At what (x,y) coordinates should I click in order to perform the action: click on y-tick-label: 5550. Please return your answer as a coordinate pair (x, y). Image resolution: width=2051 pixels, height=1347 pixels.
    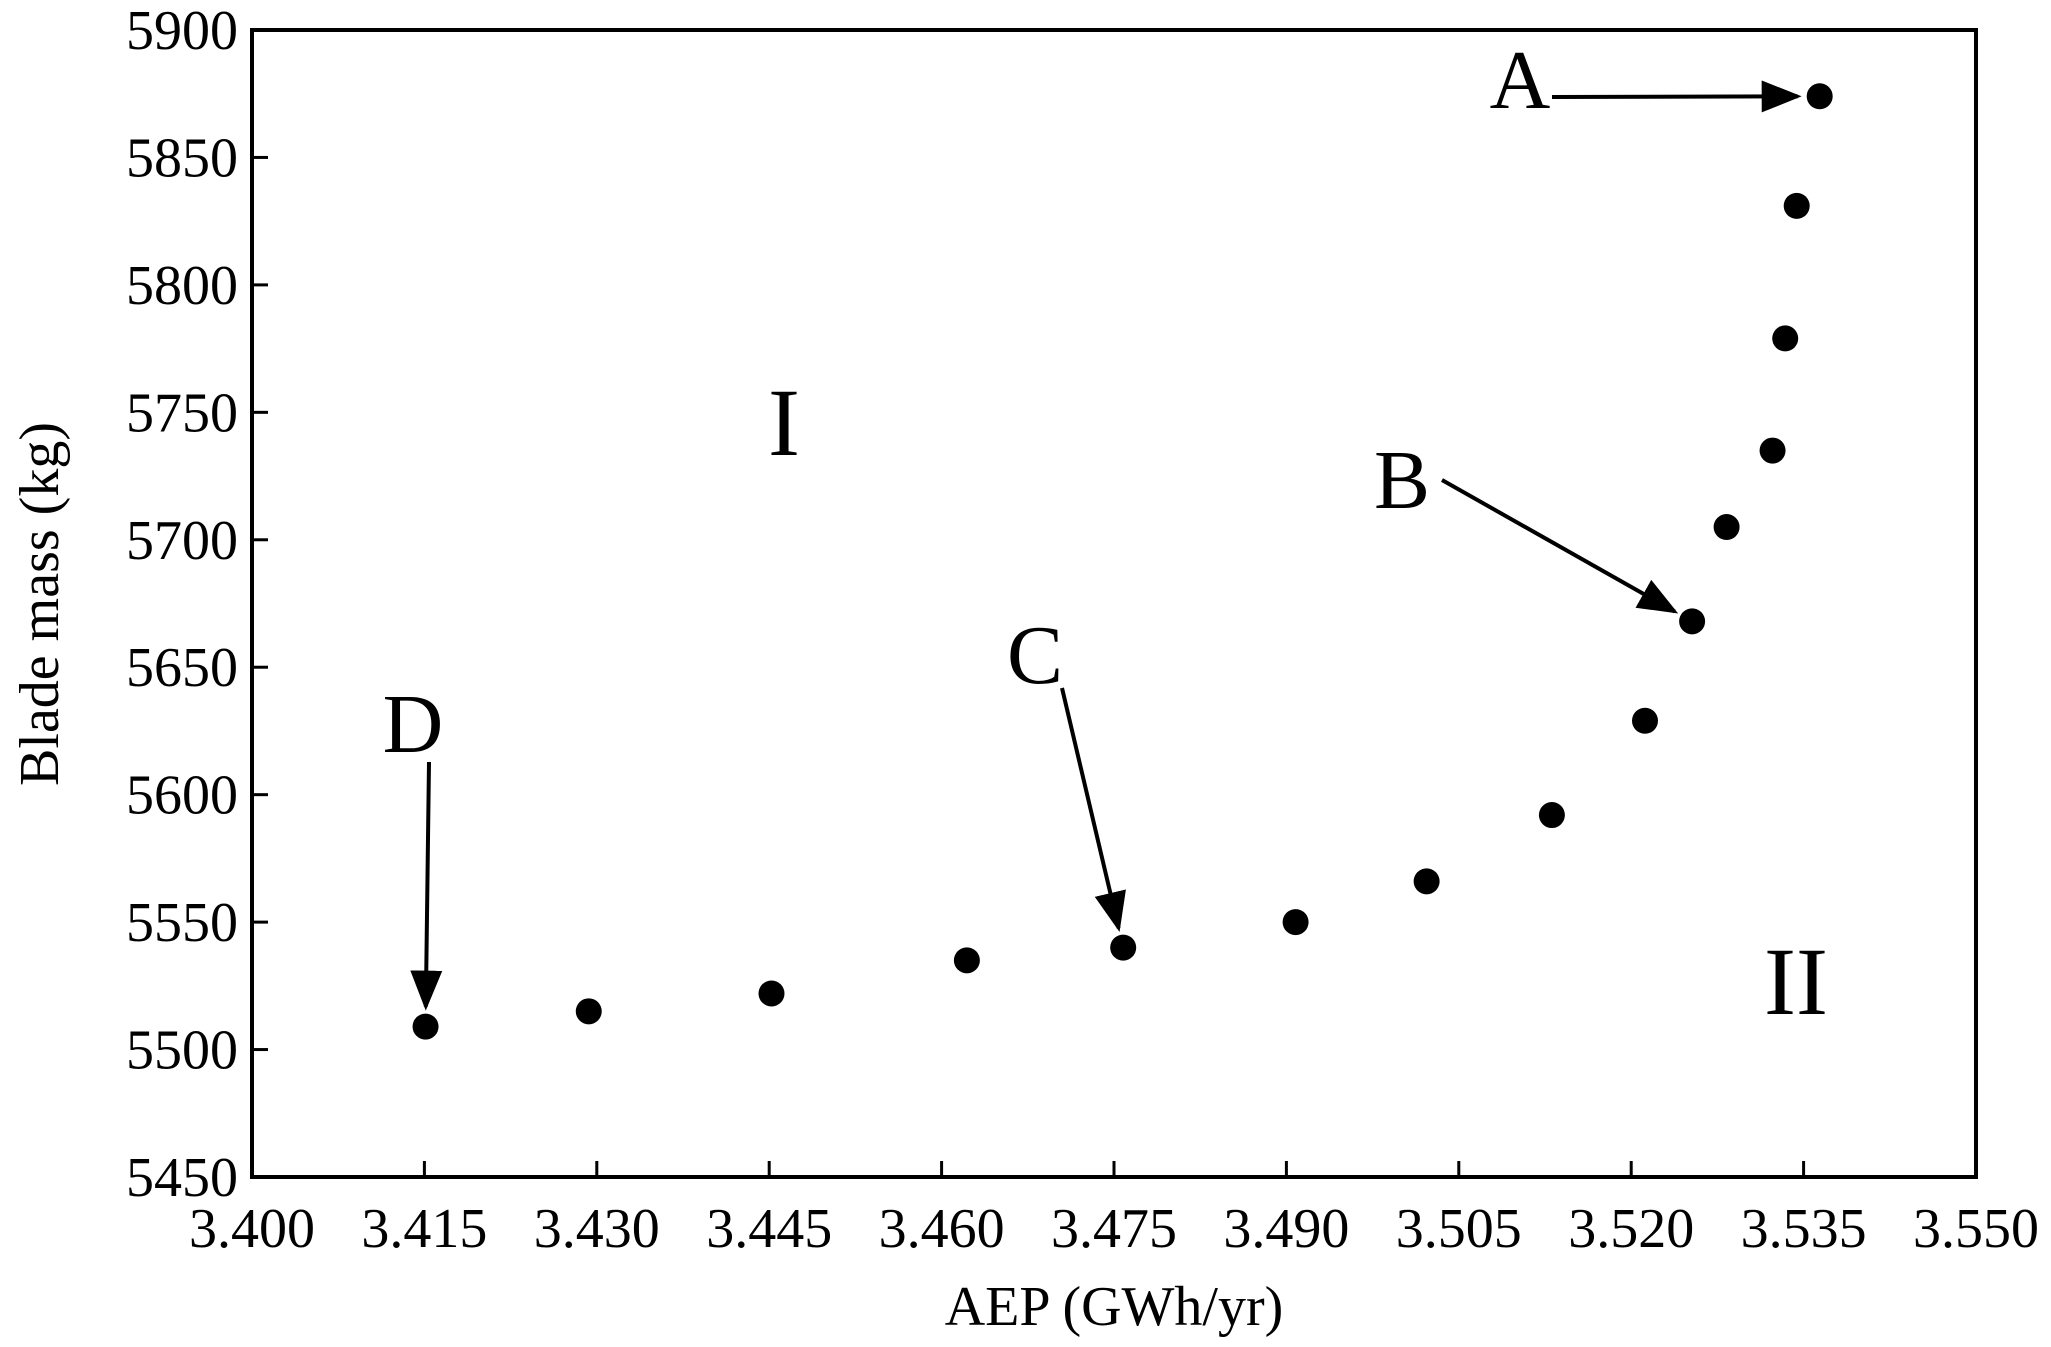
    Looking at the image, I should click on (182, 923).